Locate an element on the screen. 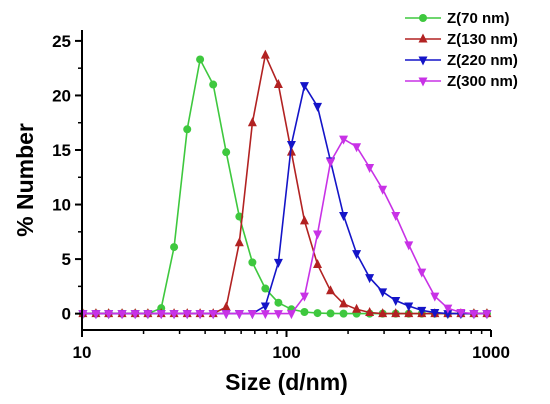  x-tick-label: 100 is located at coordinates (286, 352).